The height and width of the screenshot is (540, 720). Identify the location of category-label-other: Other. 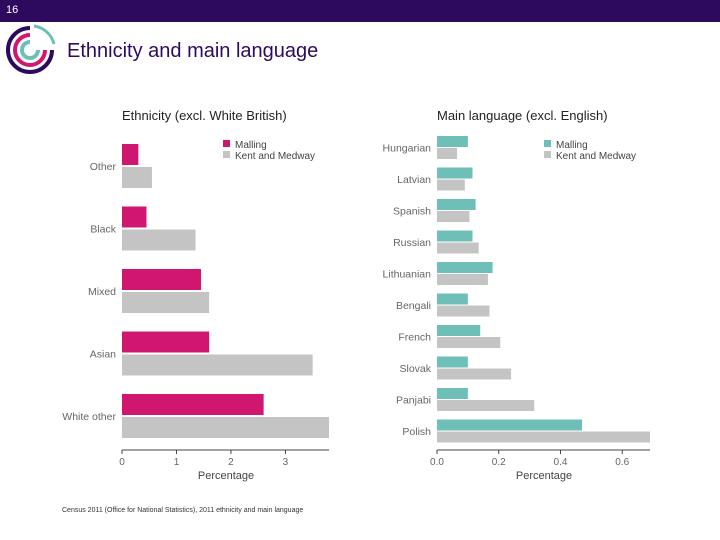
(103, 167).